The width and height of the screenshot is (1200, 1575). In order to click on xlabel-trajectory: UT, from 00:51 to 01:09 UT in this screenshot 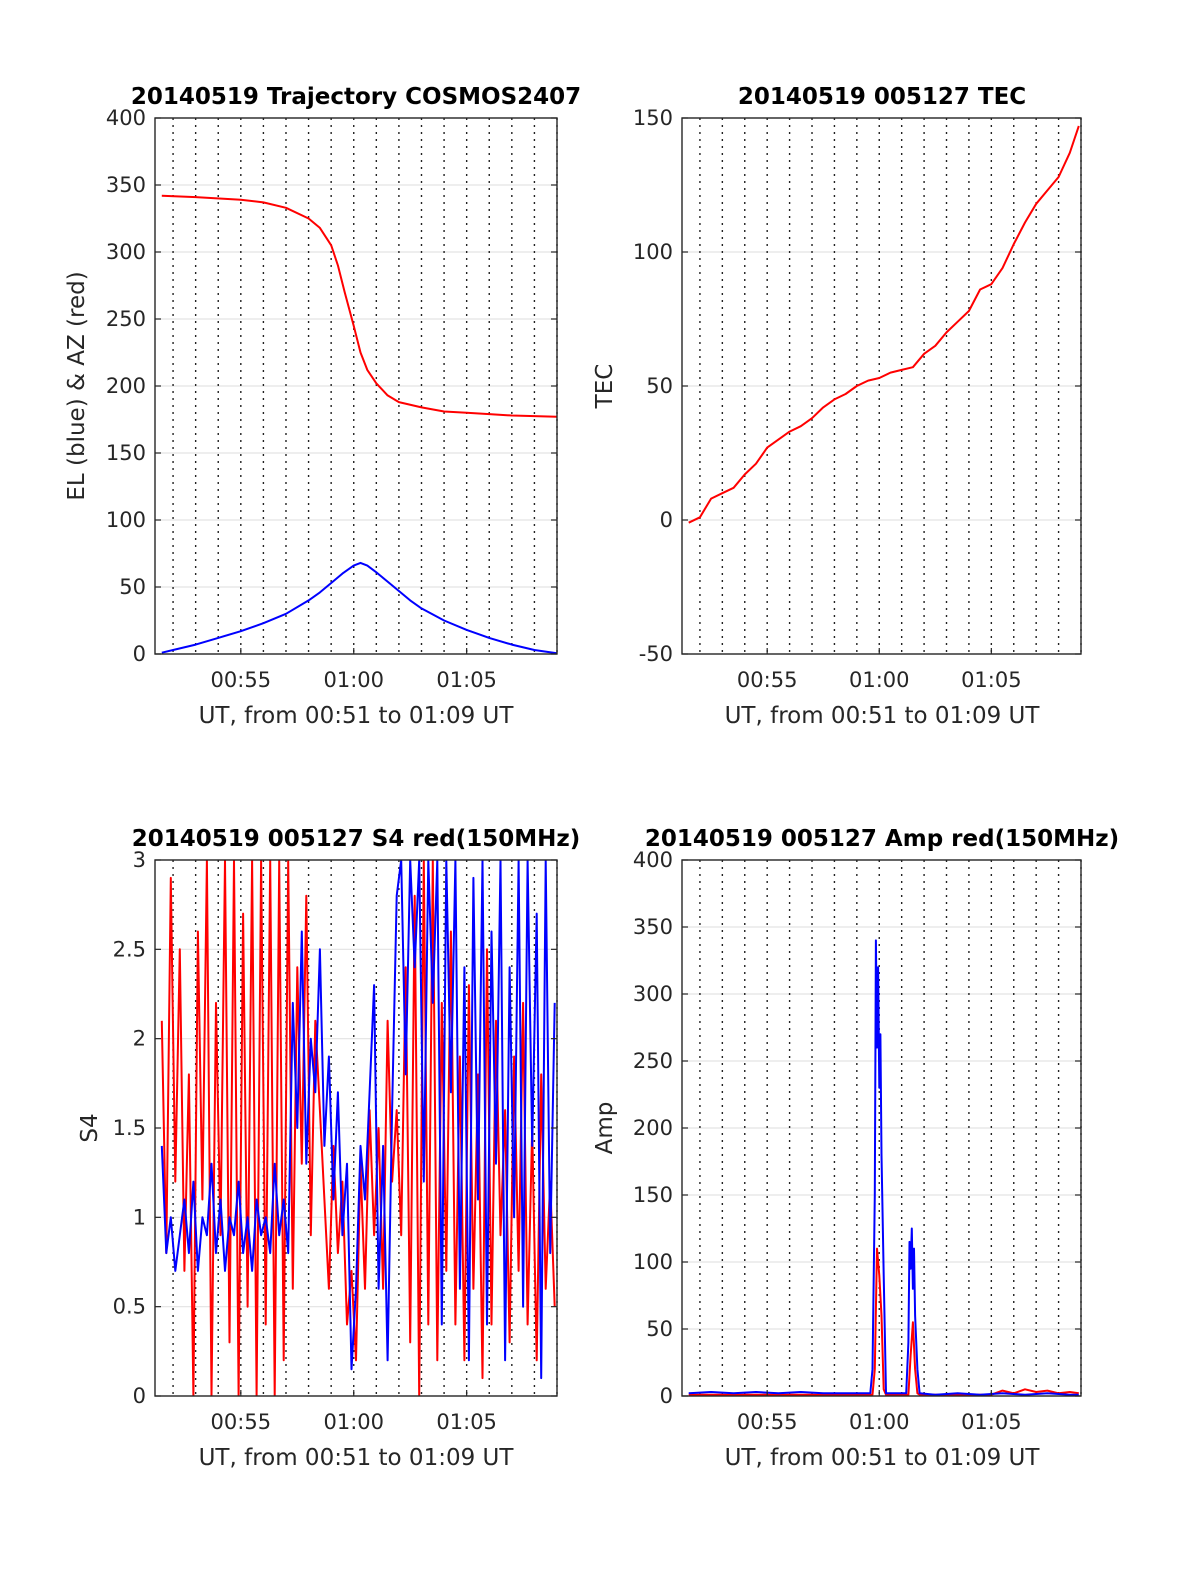, I will do `click(357, 716)`.